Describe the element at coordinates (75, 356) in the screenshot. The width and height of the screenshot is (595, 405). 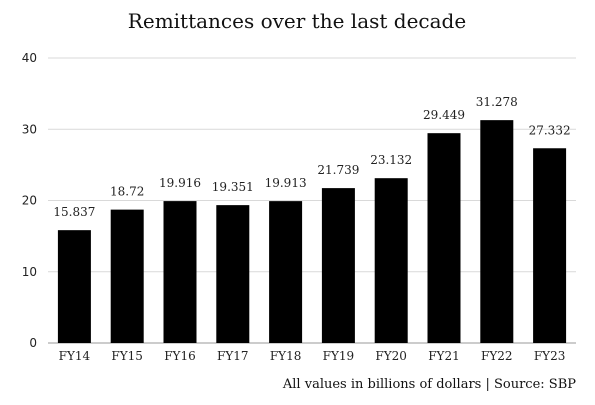
I see `x-tick-label: FY14` at that location.